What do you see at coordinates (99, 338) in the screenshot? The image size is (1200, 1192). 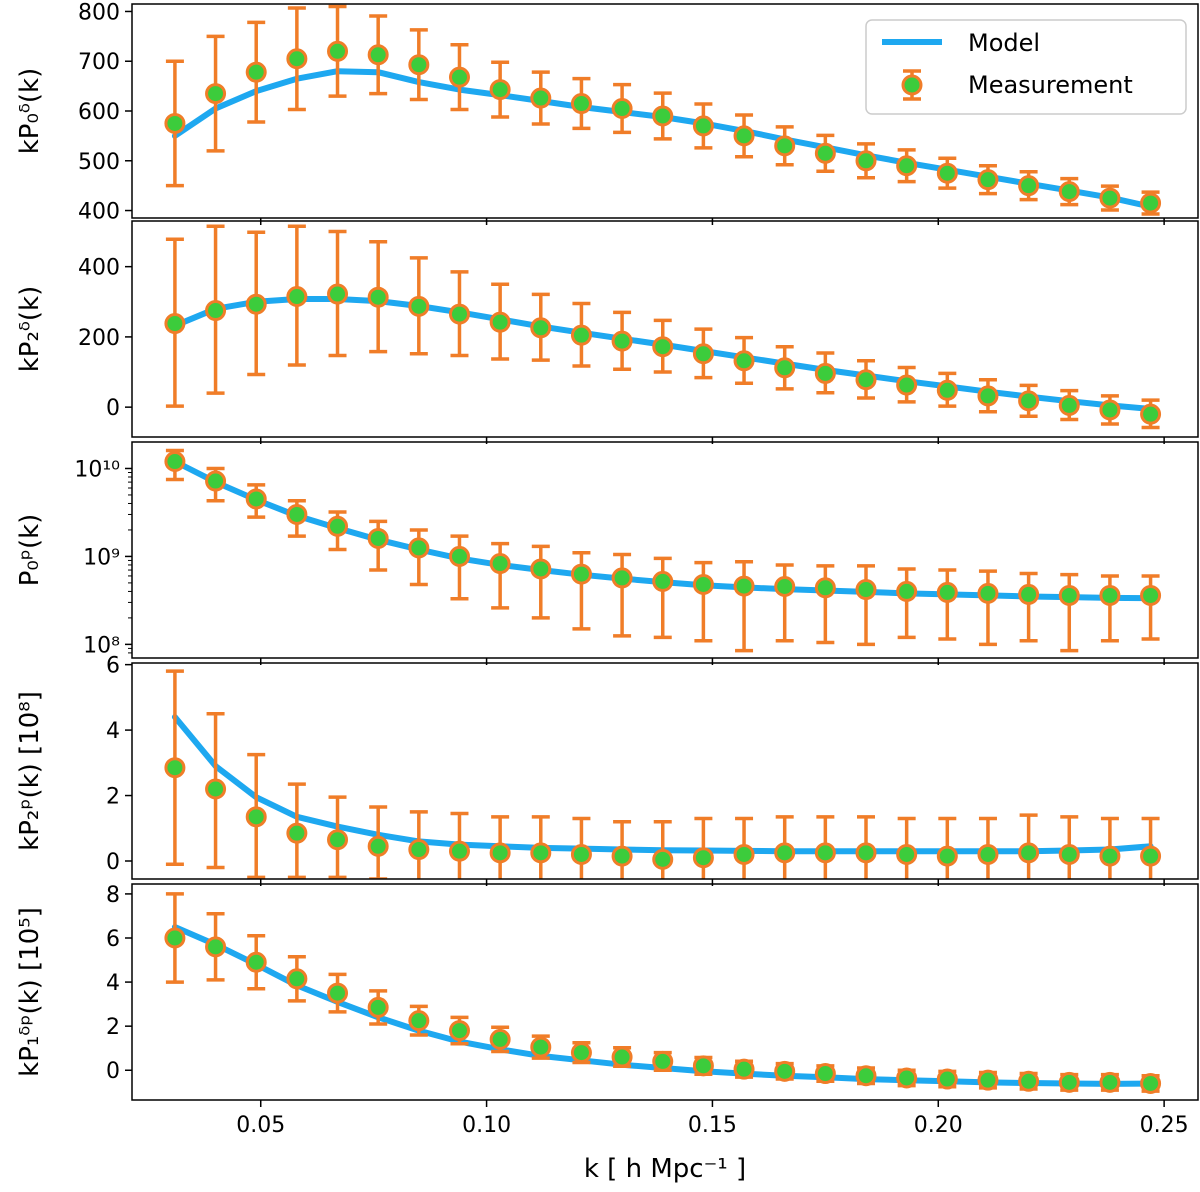 I see `y-tick-label: 200` at bounding box center [99, 338].